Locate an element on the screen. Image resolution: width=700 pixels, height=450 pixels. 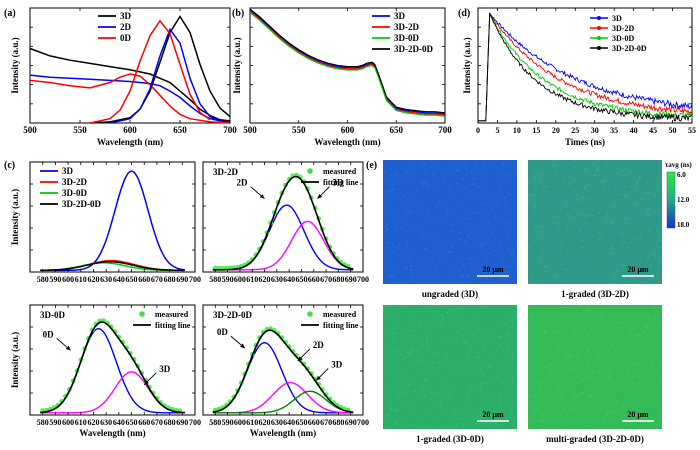
legend-label: 2D is located at coordinates (126, 27).